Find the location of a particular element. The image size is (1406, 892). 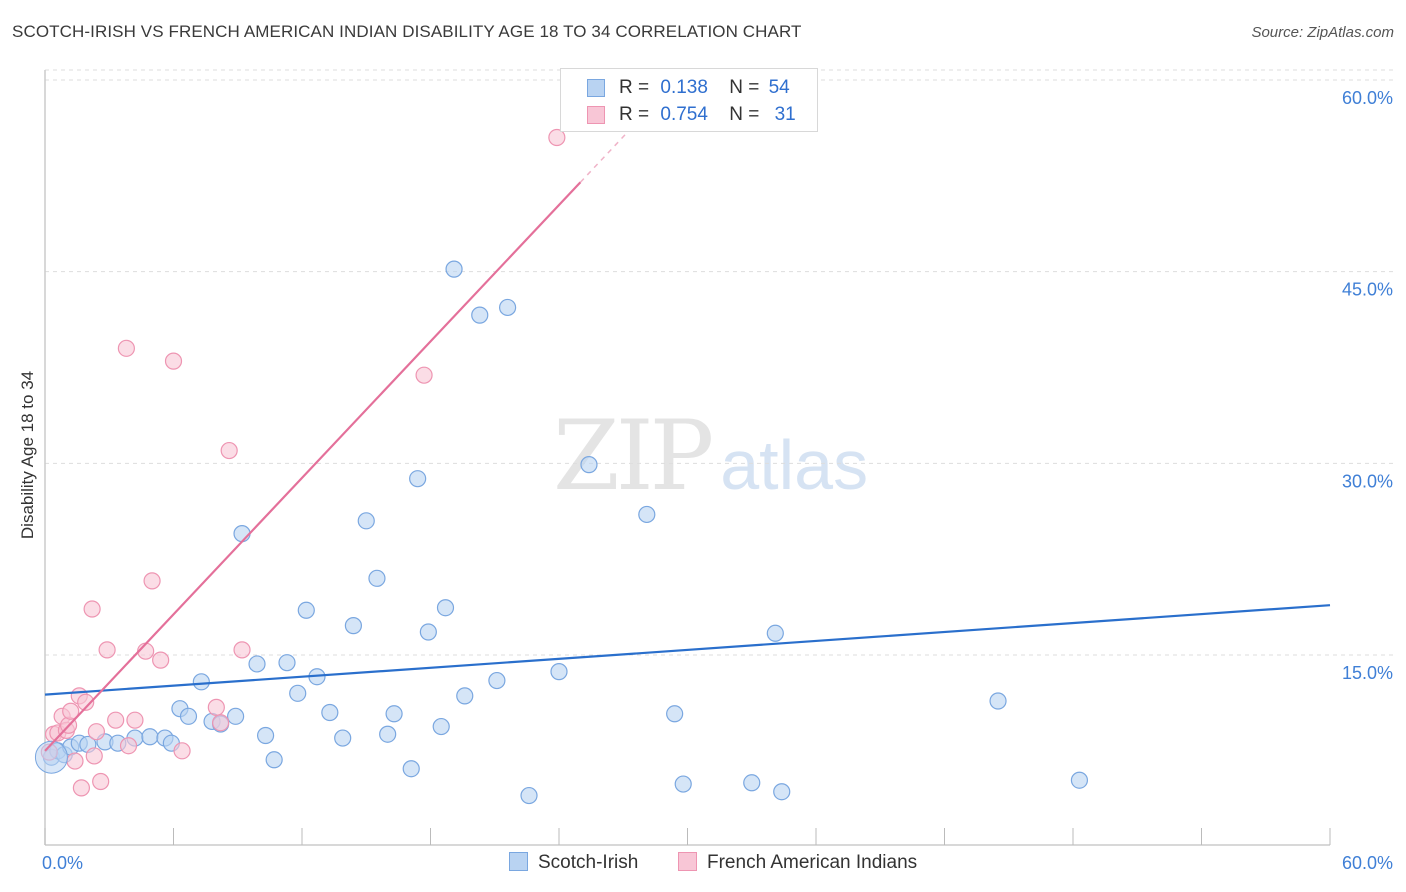

watermark: ZIP atlas is located at coordinates (711, 456).